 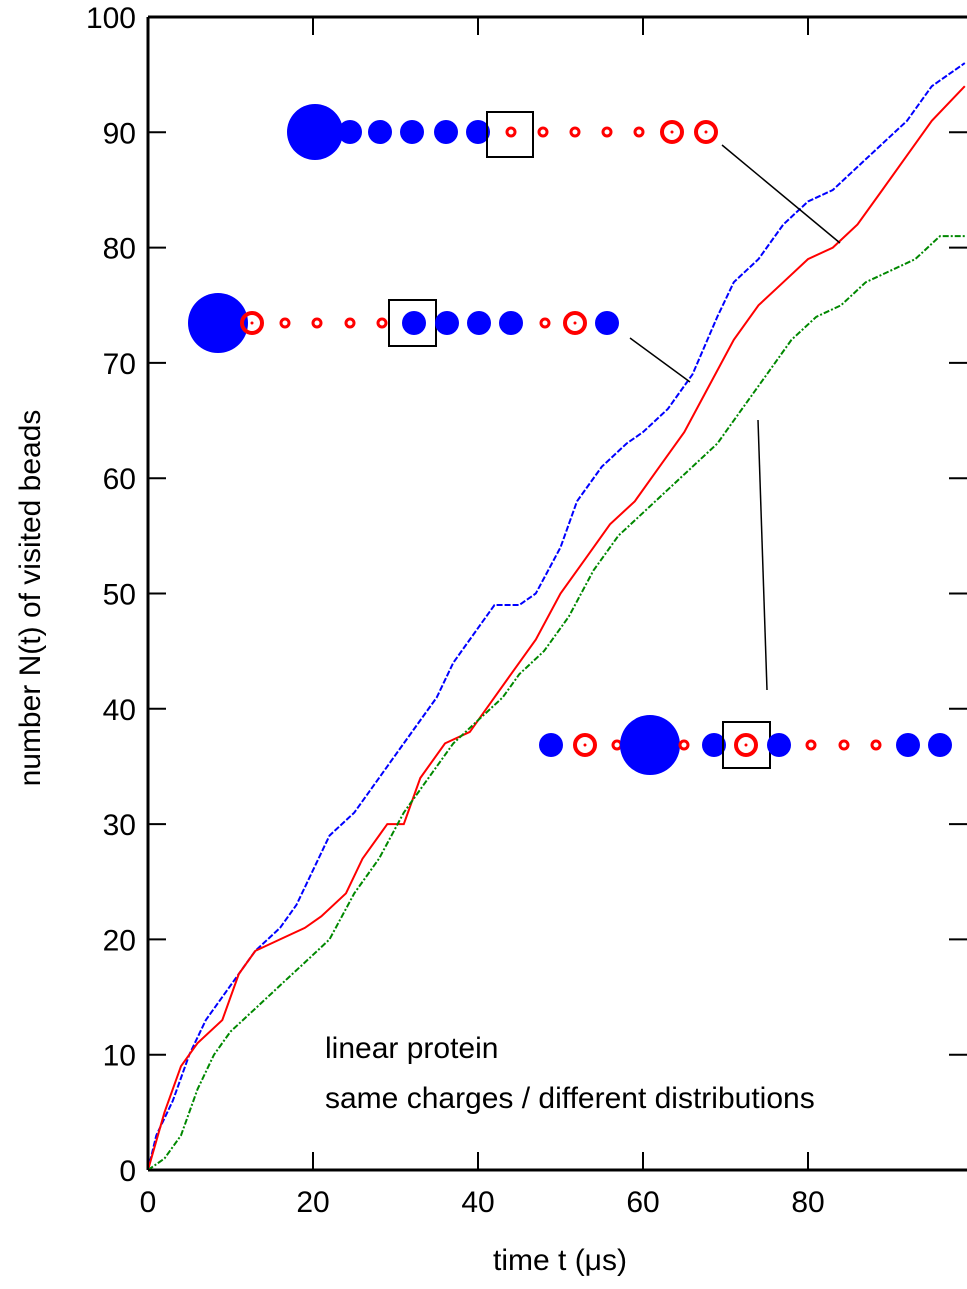 What do you see at coordinates (111, 18) in the screenshot?
I see `y-tick-label: 100` at bounding box center [111, 18].